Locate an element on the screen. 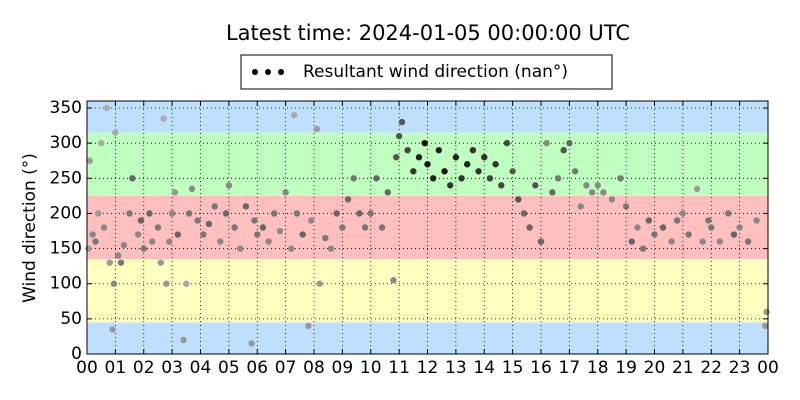  x-tick-label: 01 is located at coordinates (116, 368).